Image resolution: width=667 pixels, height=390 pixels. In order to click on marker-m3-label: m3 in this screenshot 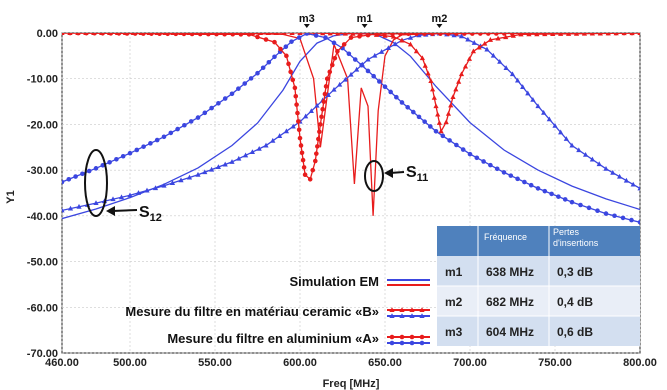, I will do `click(307, 19)`.